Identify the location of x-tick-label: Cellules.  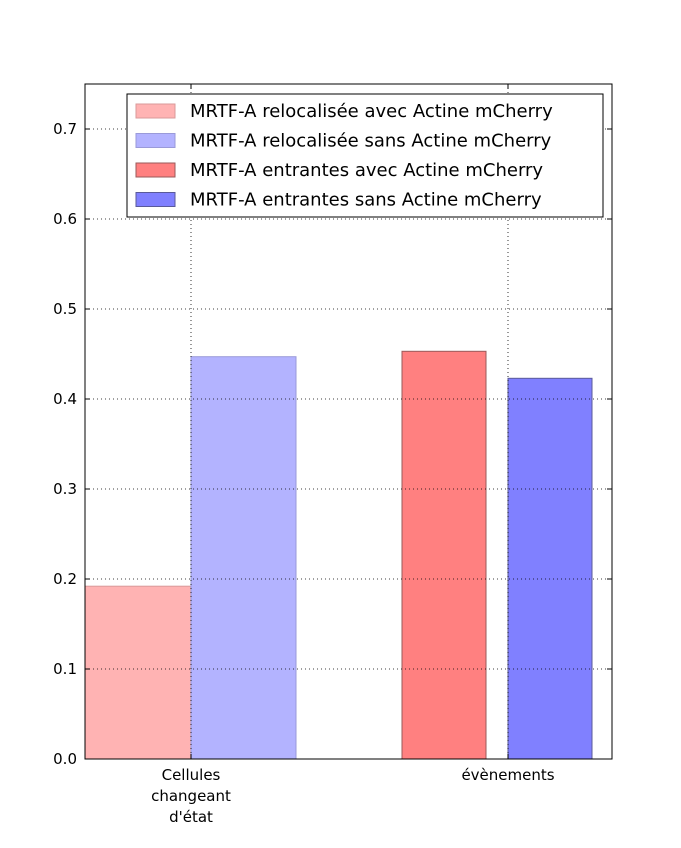
(191, 775).